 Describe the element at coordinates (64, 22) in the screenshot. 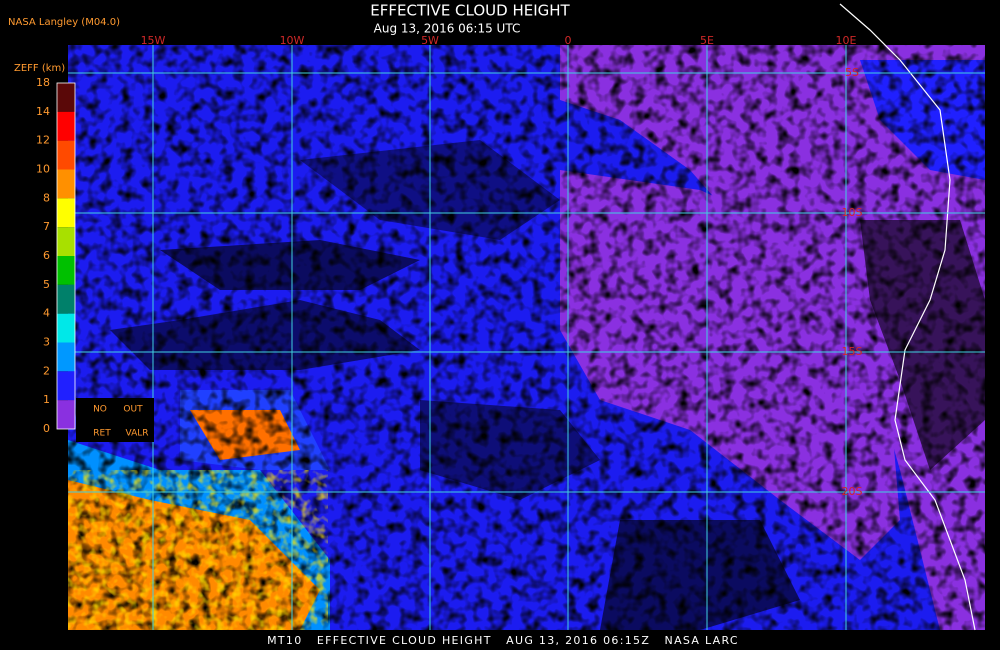

I see `source-label: NASA Langley (M04.0)` at that location.